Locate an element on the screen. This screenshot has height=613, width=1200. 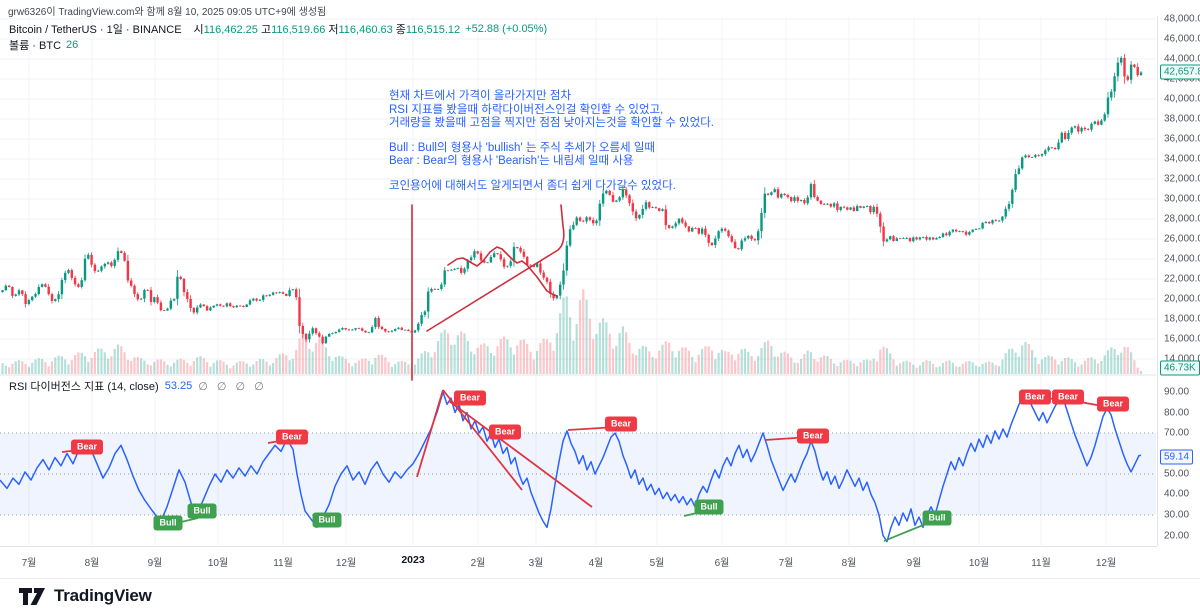
time-axis-month-label: 4월 is located at coordinates (596, 563).